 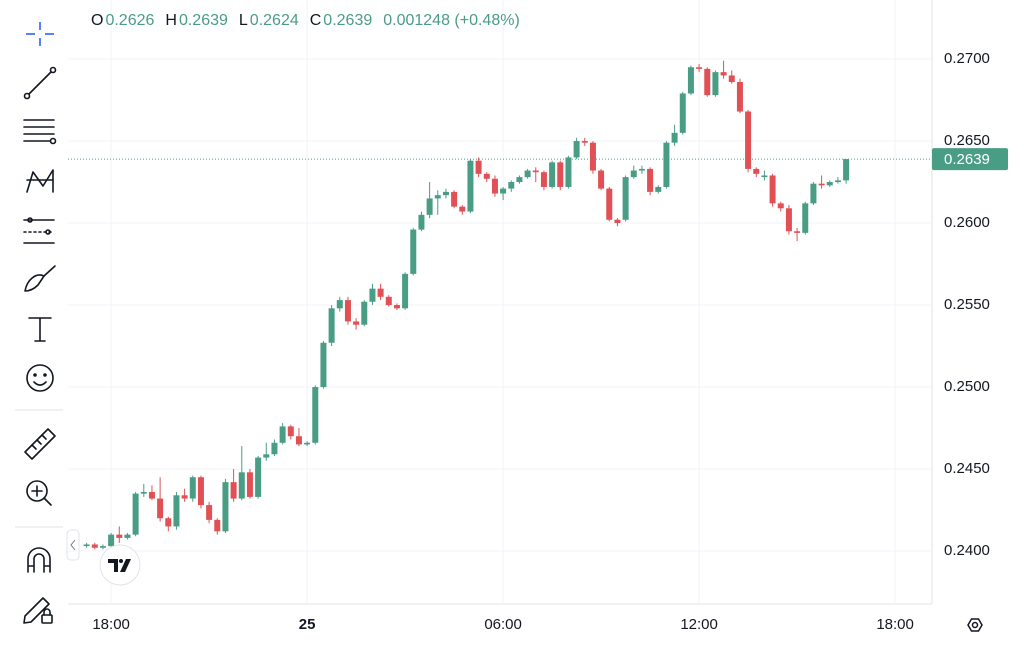 I want to click on y-tick-label: 0.2650, so click(x=967, y=140).